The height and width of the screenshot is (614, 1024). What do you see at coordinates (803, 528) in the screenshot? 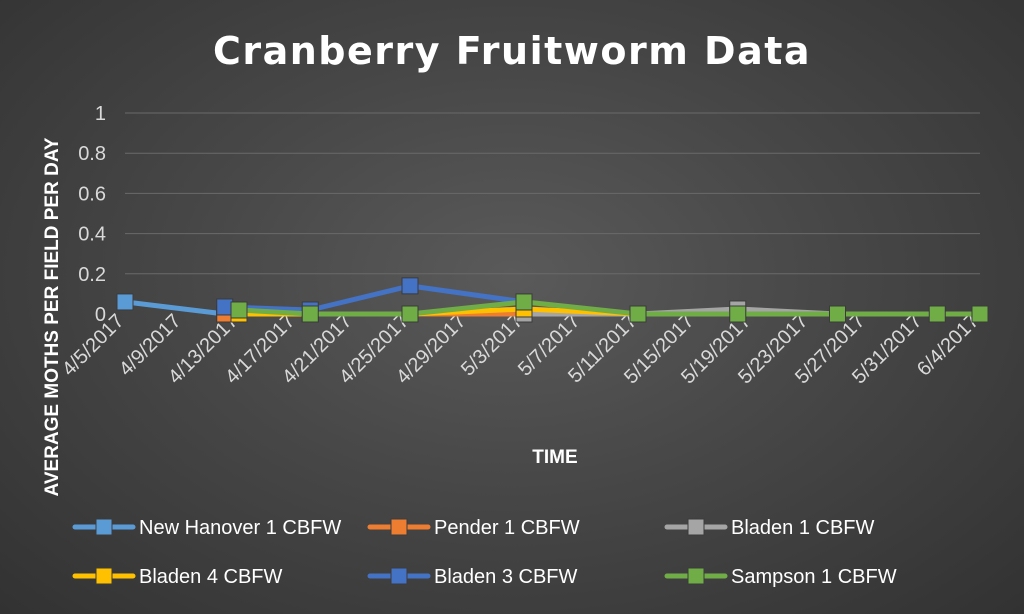
I see `legend-label: Bladen 1 CBFW` at bounding box center [803, 528].